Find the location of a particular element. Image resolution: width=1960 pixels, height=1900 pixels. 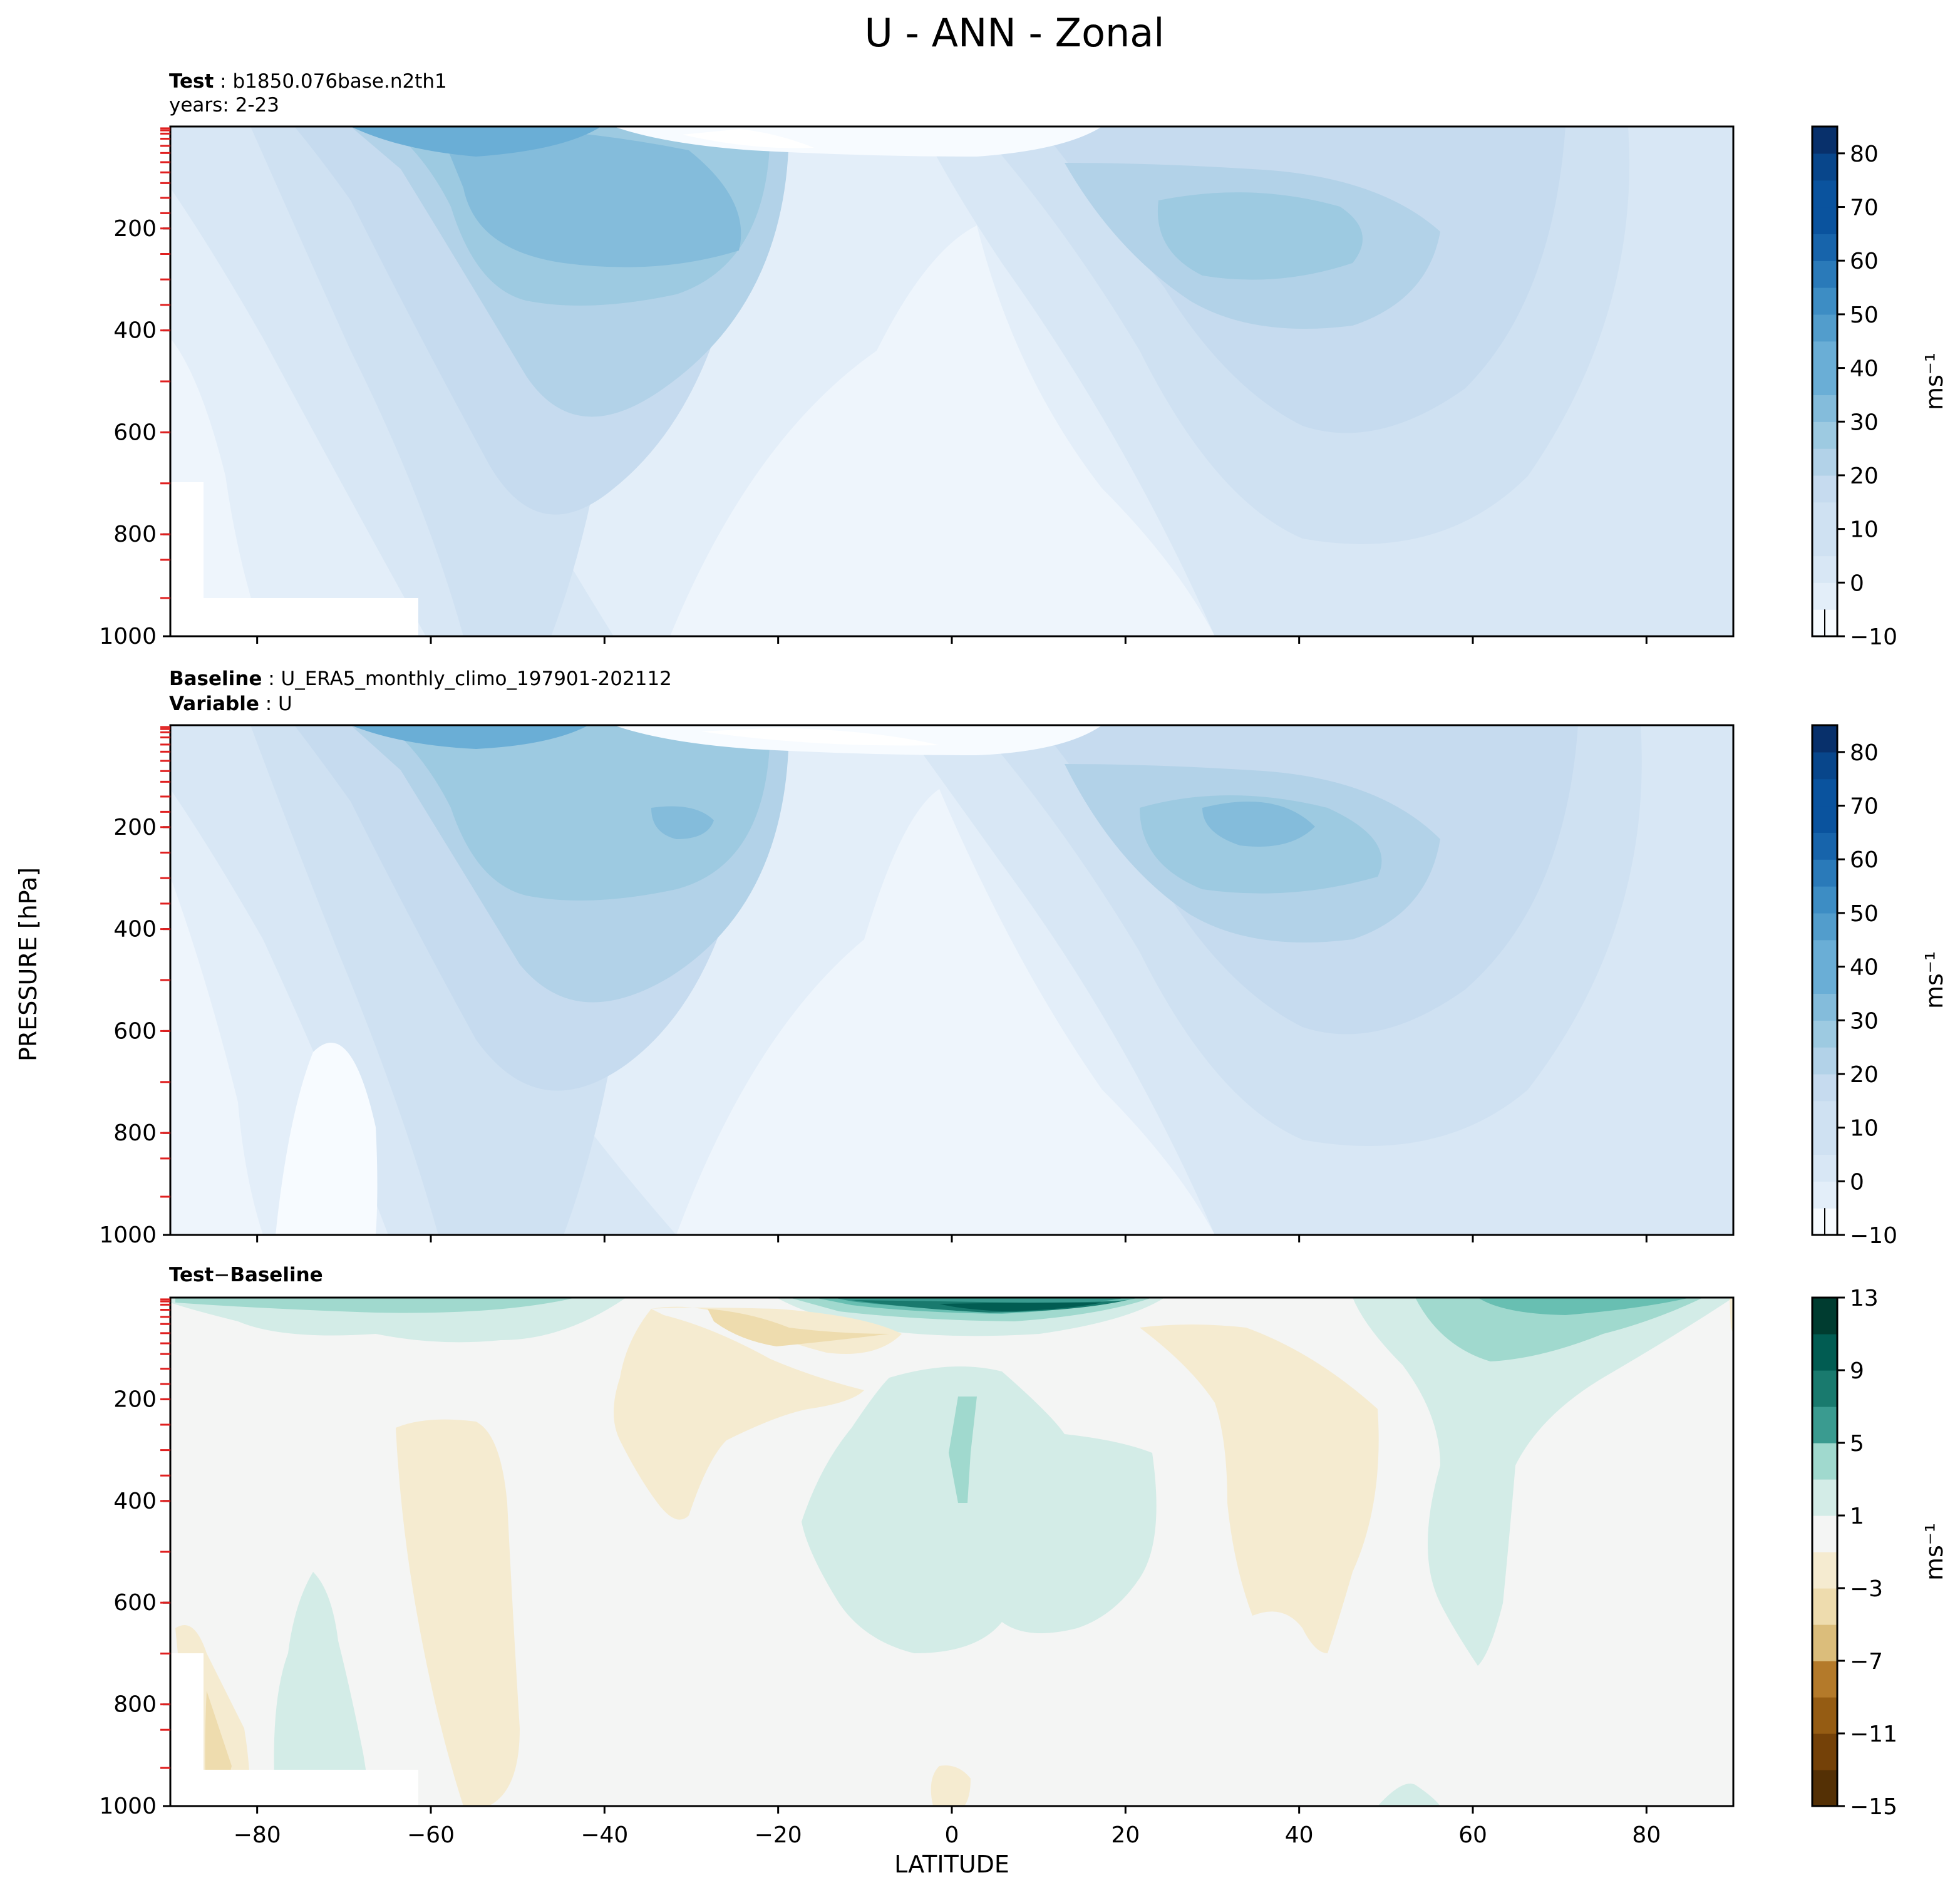

panel-test-level-ticks is located at coordinates (165, 363).